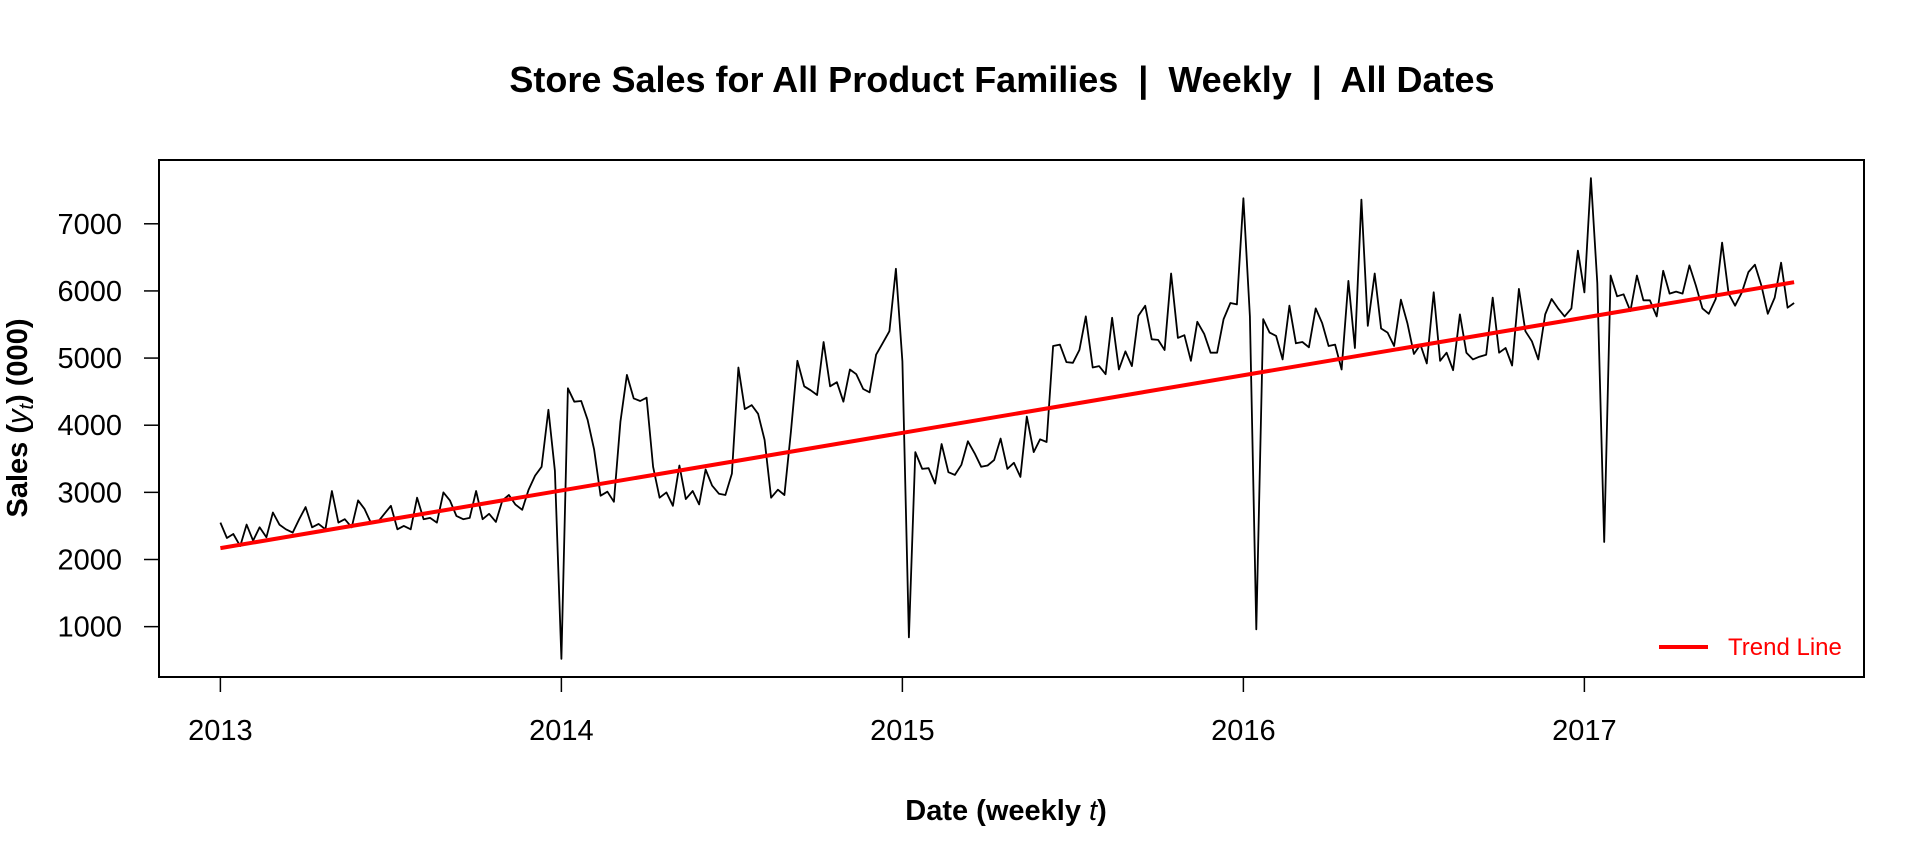 This screenshot has height=864, width=1920. I want to click on y-tick-label: 2000, so click(89, 561).